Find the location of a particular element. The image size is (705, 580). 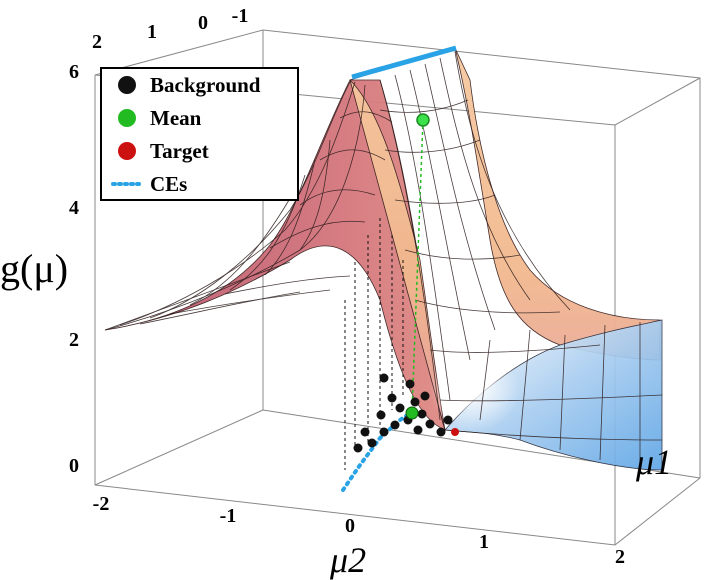

mu2-back-ticks: 2 1 0 -1 is located at coordinates (170, 29).